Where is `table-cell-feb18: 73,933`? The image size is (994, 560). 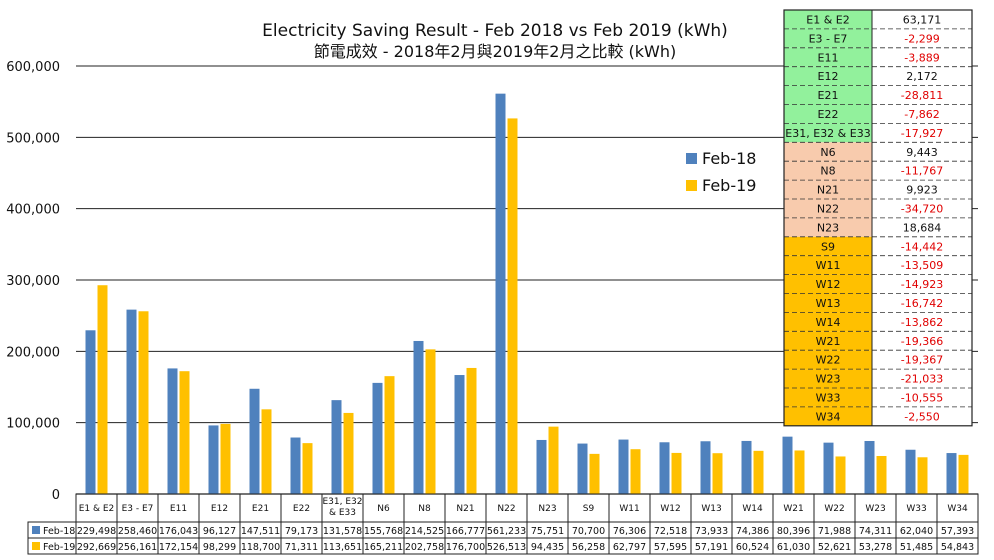
table-cell-feb18: 73,933 is located at coordinates (711, 531).